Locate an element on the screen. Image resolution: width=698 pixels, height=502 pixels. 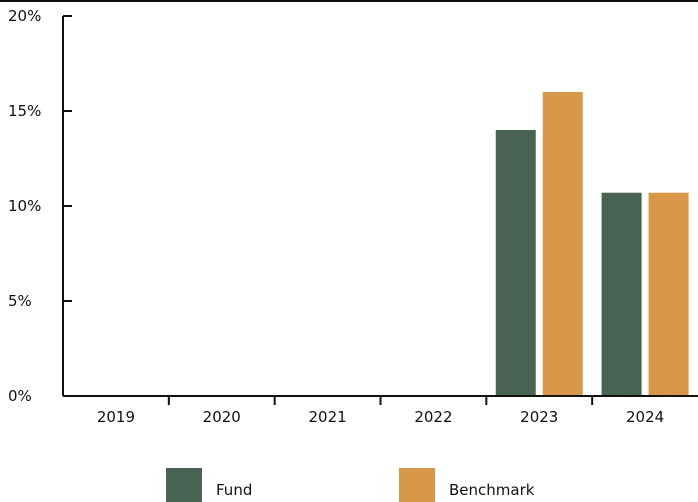
y-tick-label-10: 10% is located at coordinates (24, 206).